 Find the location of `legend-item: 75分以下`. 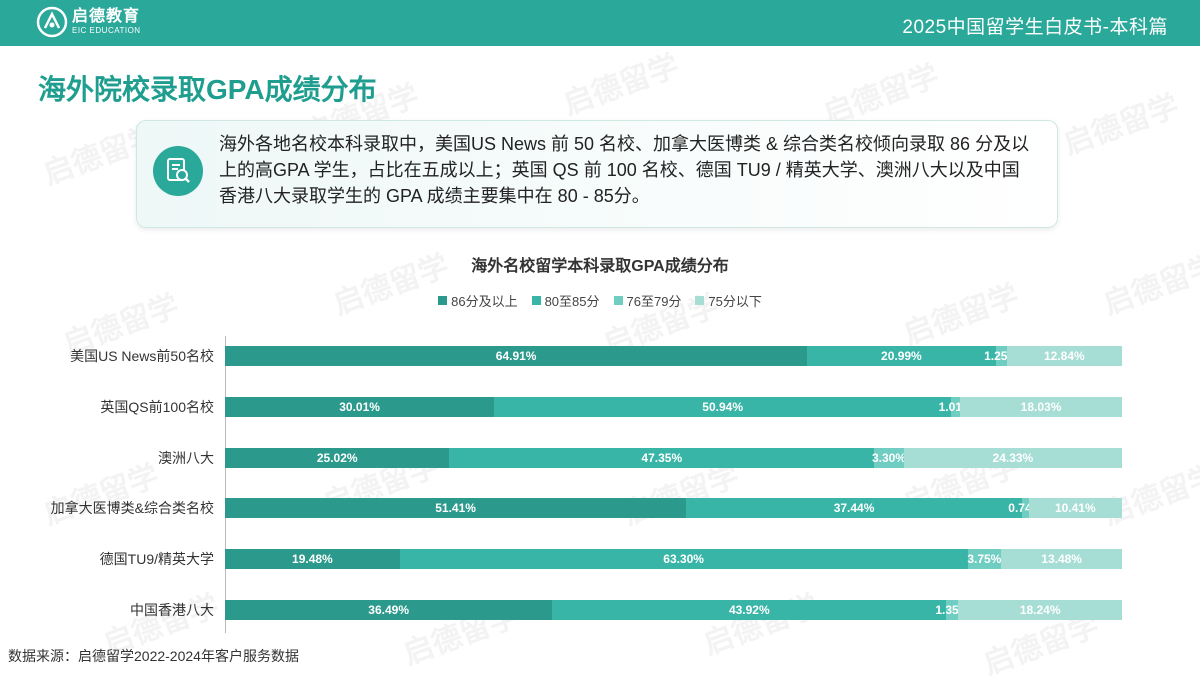

legend-item: 75分以下 is located at coordinates (728, 300).